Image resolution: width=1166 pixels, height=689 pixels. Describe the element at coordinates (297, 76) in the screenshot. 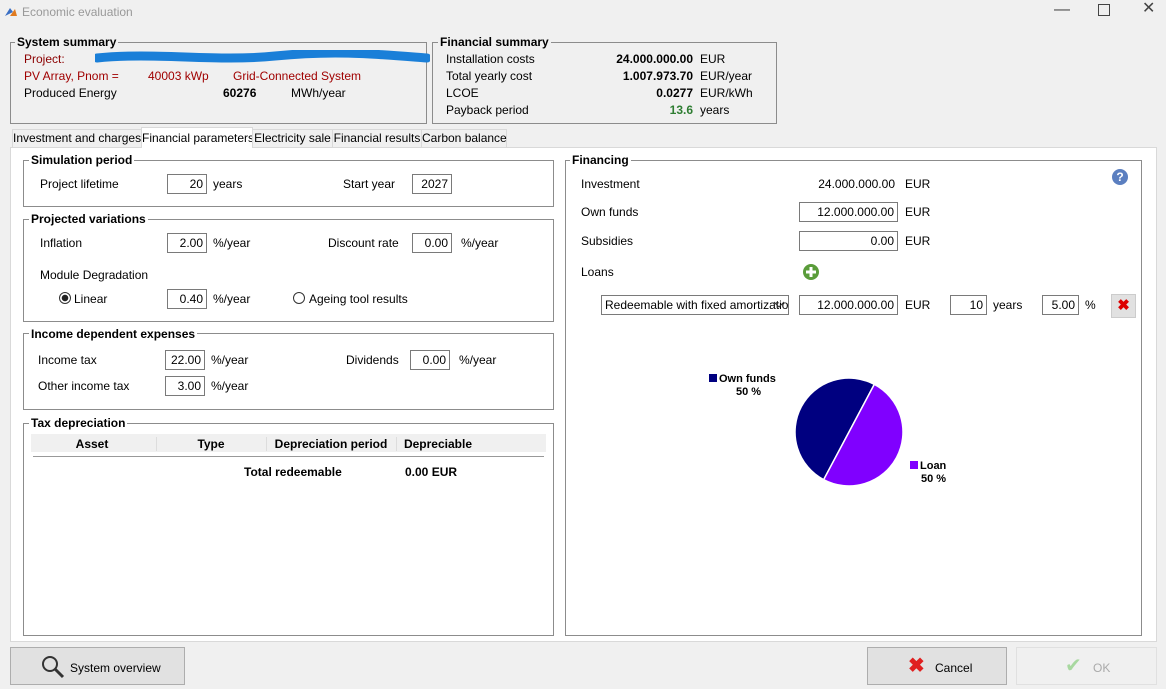

I see `value: Grid-Connected System` at that location.